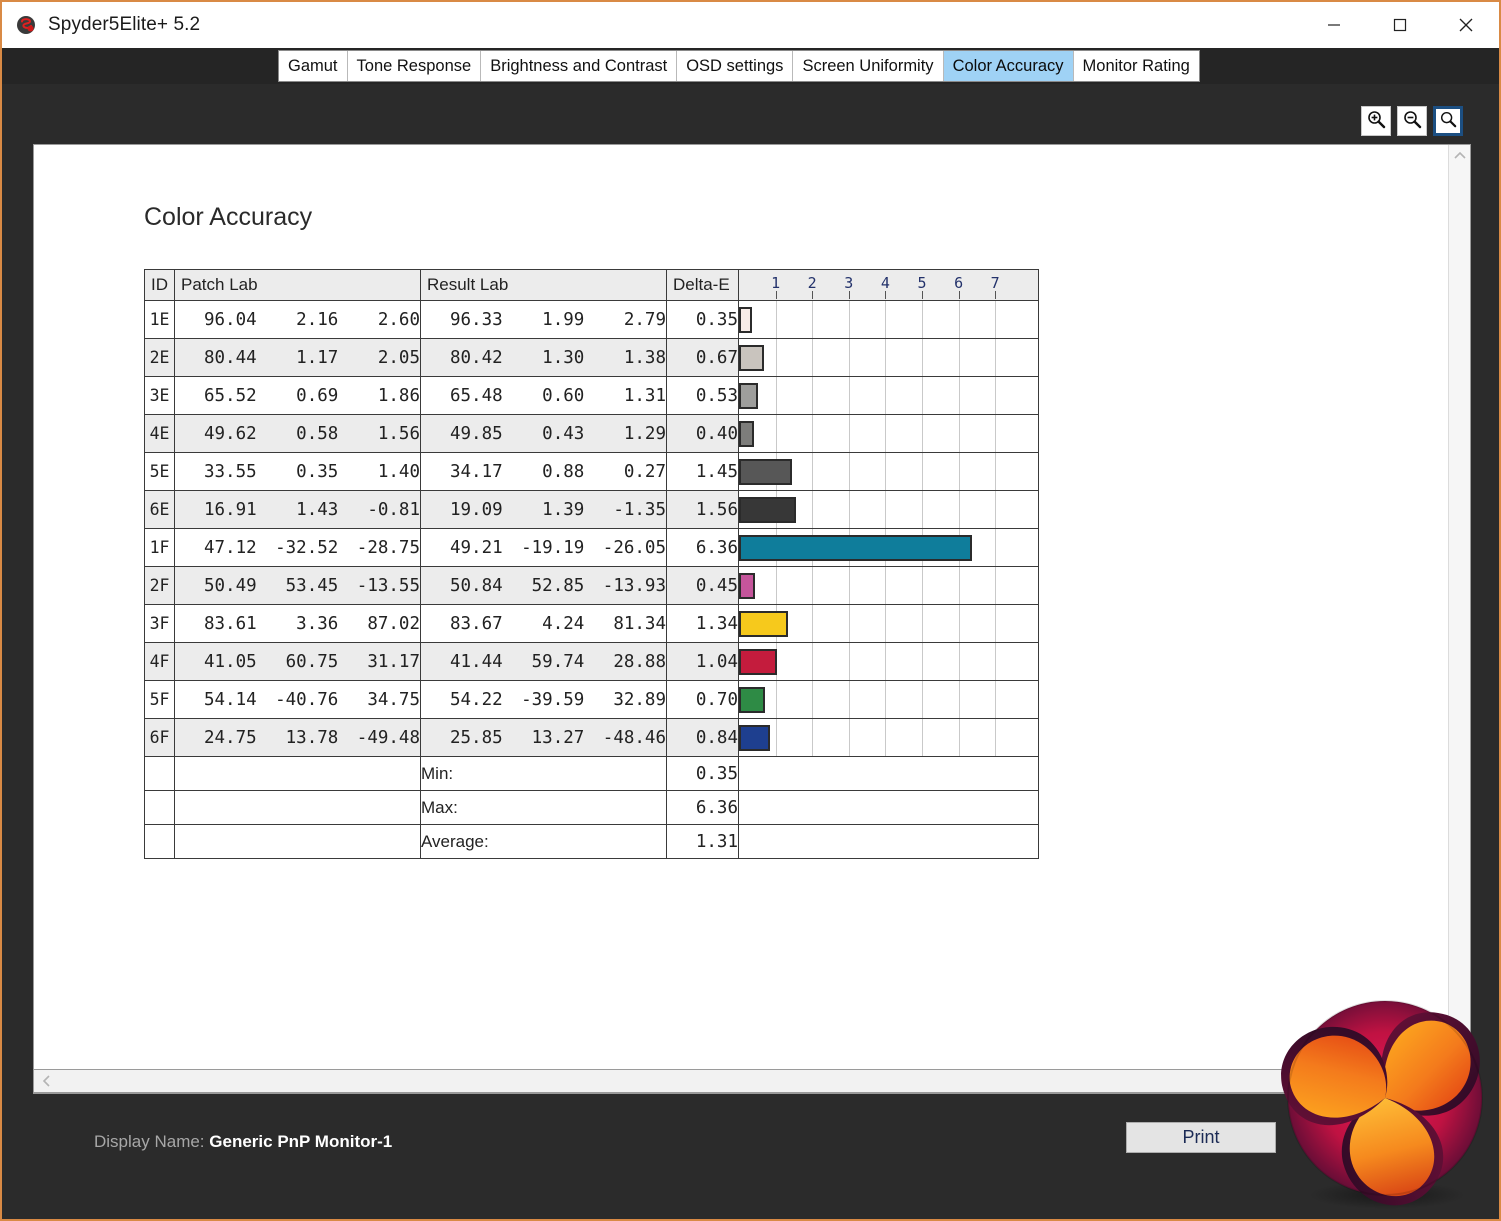  What do you see at coordinates (702, 433) in the screenshot?
I see `cell-delta-e: 0.40` at bounding box center [702, 433].